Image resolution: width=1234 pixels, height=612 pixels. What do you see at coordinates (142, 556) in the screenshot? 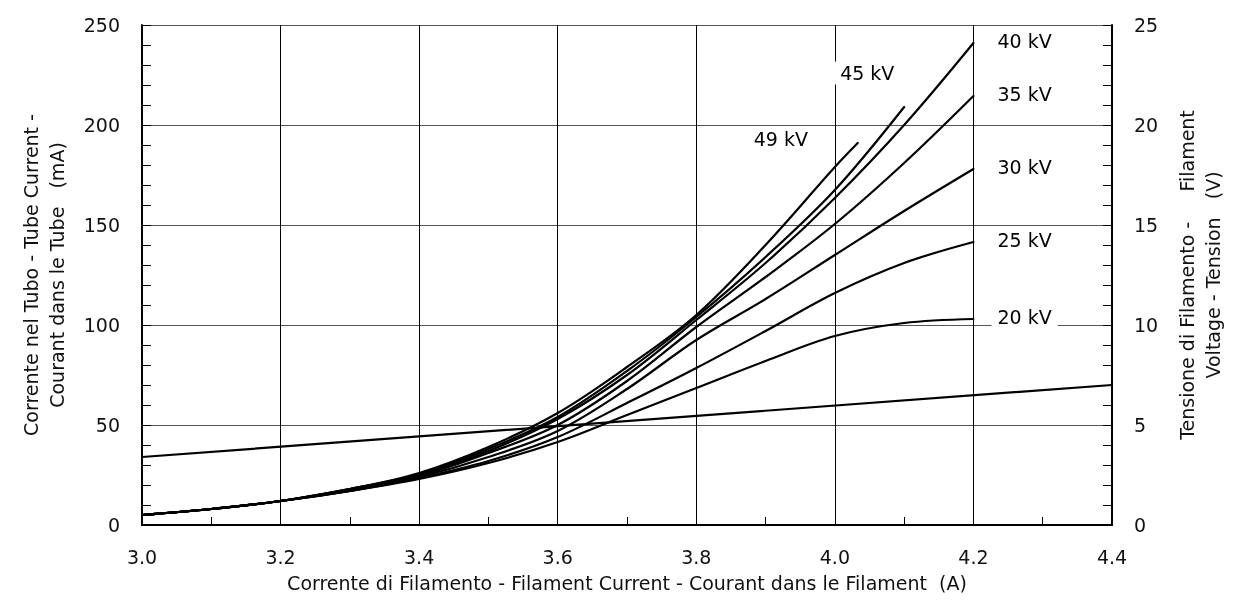
I see `x-tick-label: 3.0` at bounding box center [142, 556].